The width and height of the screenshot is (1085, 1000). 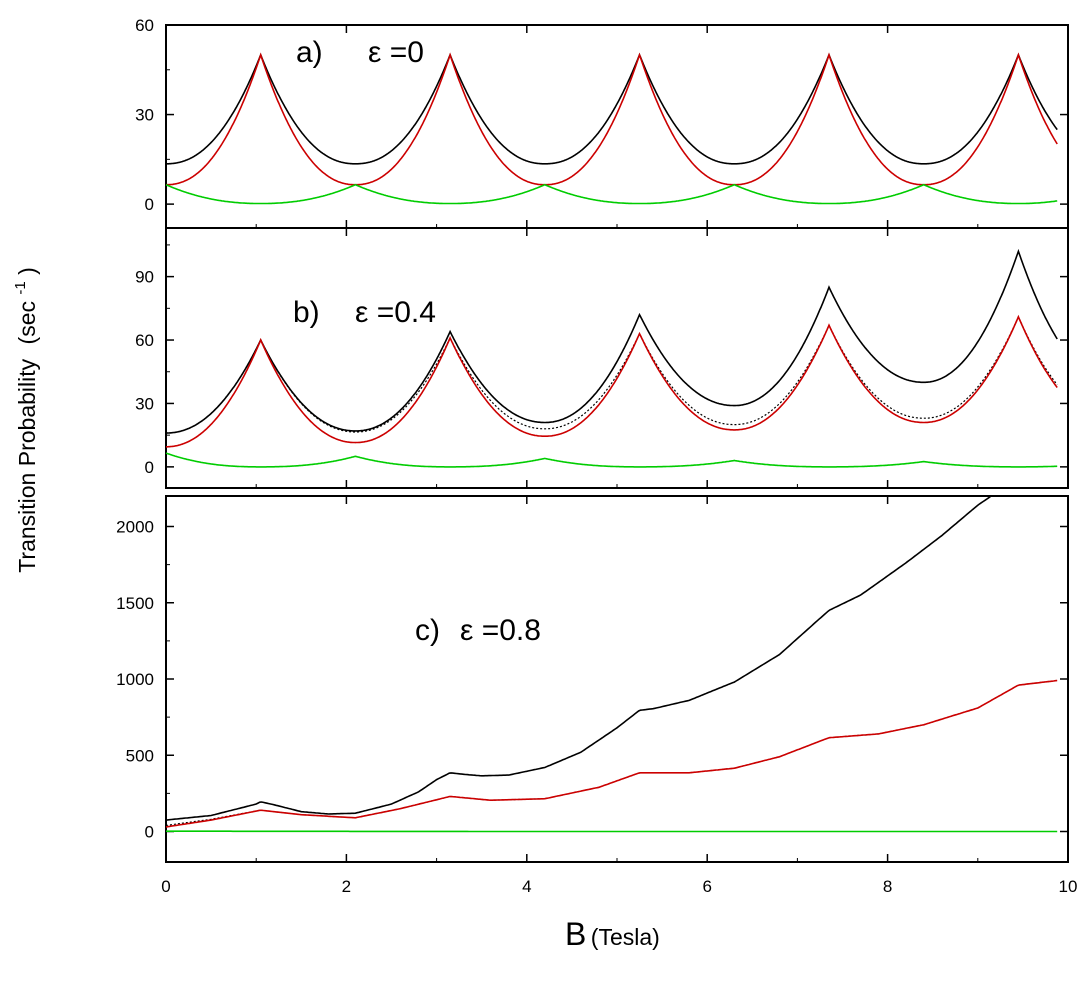 What do you see at coordinates (27, 322) in the screenshot?
I see `y-axis-unit-open: (sec` at bounding box center [27, 322].